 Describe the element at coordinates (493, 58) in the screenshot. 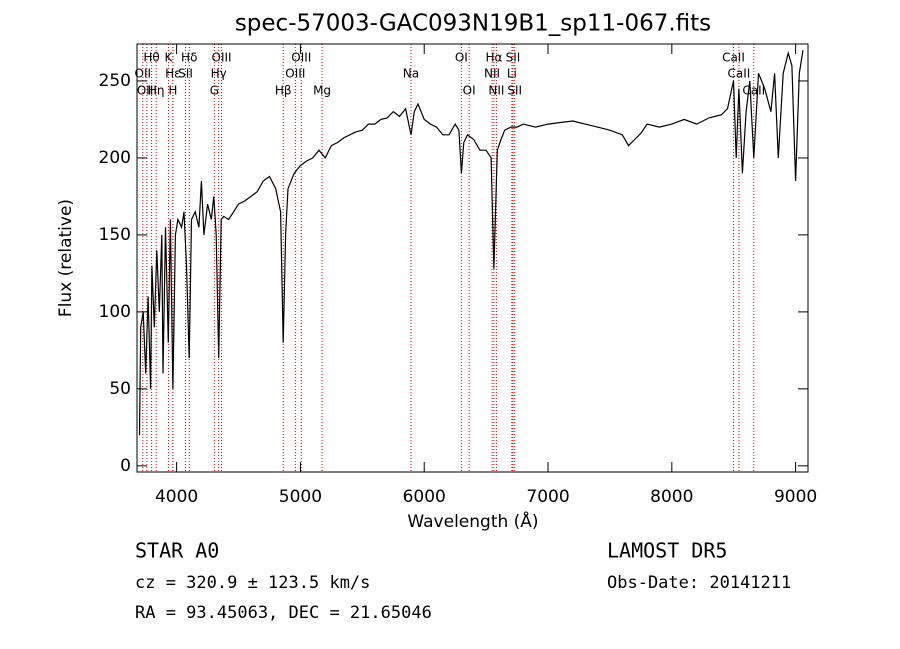

I see `spectral-line-label: Hα` at that location.